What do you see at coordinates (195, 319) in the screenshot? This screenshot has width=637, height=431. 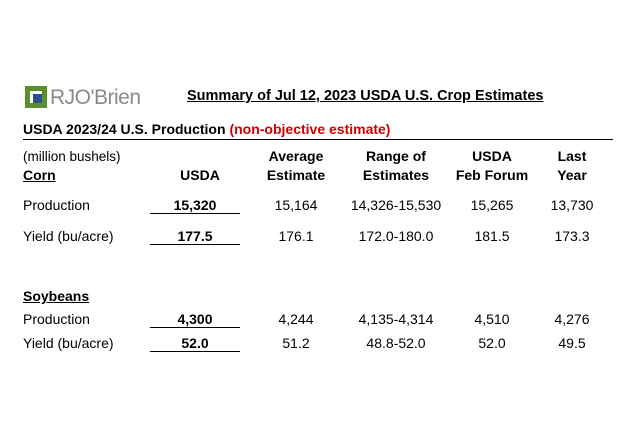 I see `usda-value: 4,300` at bounding box center [195, 319].